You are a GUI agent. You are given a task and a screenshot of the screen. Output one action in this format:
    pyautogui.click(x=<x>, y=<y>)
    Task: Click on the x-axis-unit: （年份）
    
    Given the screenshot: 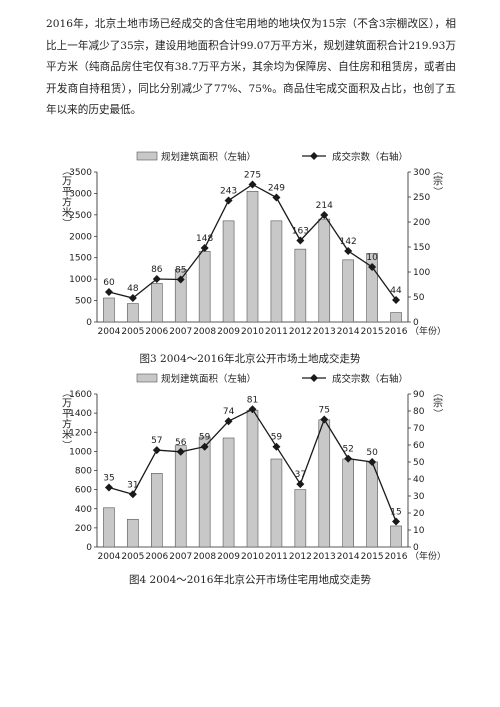 What is the action you would take?
    pyautogui.click(x=428, y=331)
    